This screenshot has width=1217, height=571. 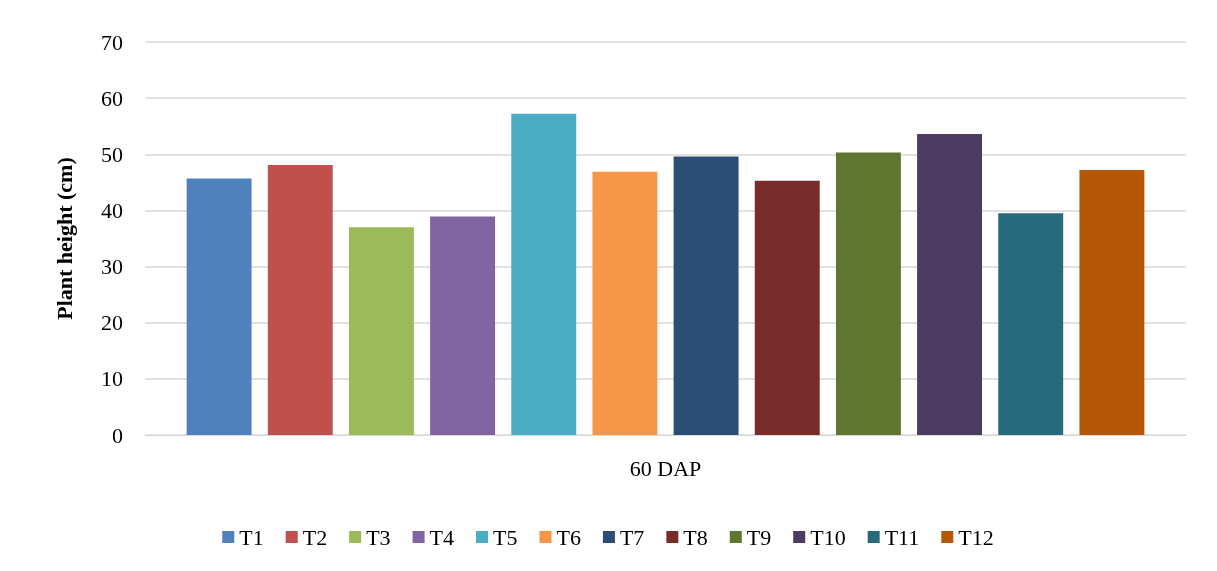 I want to click on y-tick-label: 30, so click(x=112, y=267).